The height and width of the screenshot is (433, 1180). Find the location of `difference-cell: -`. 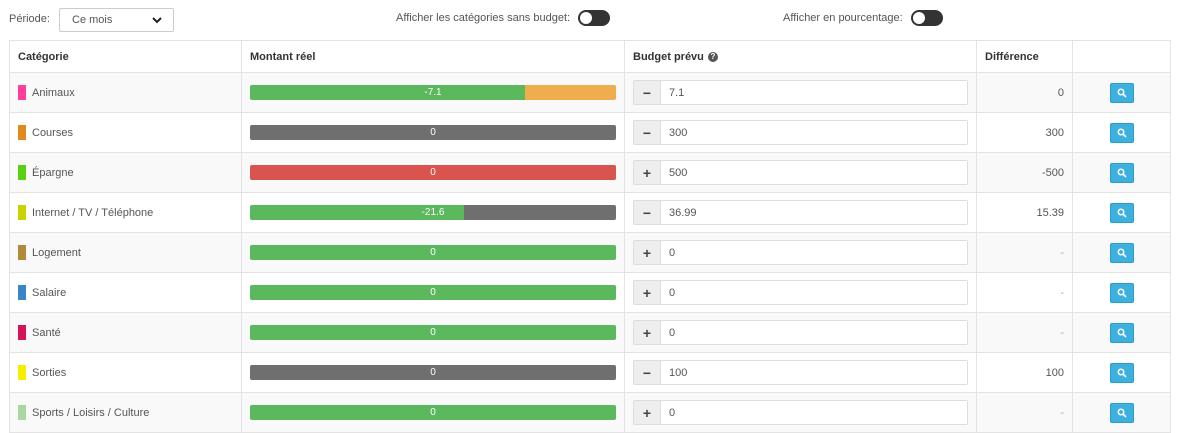

difference-cell: - is located at coordinates (1024, 252).